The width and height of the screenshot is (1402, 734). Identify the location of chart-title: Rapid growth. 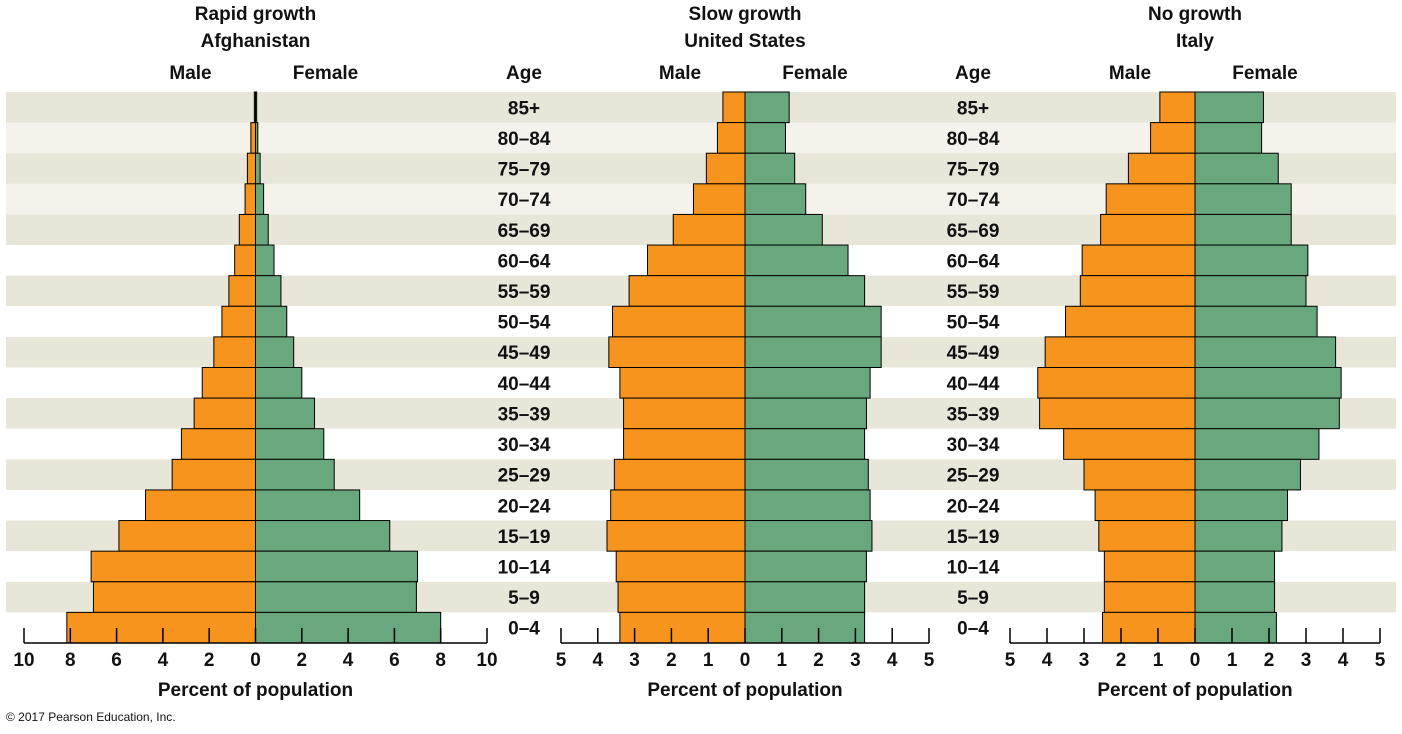
(255, 14).